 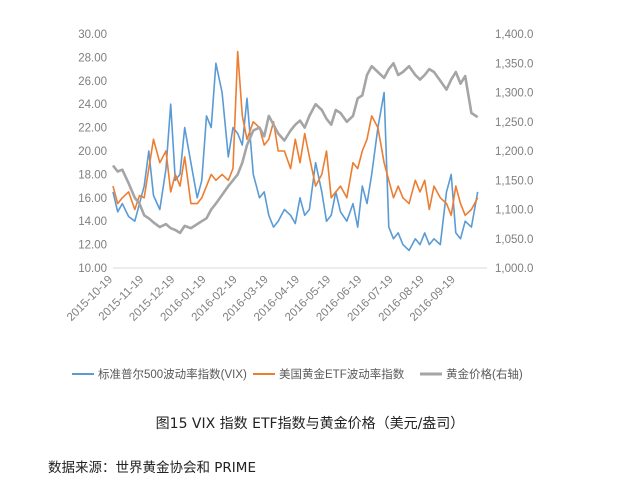 I want to click on right-tick-label: 1,000.0, so click(x=514, y=269).